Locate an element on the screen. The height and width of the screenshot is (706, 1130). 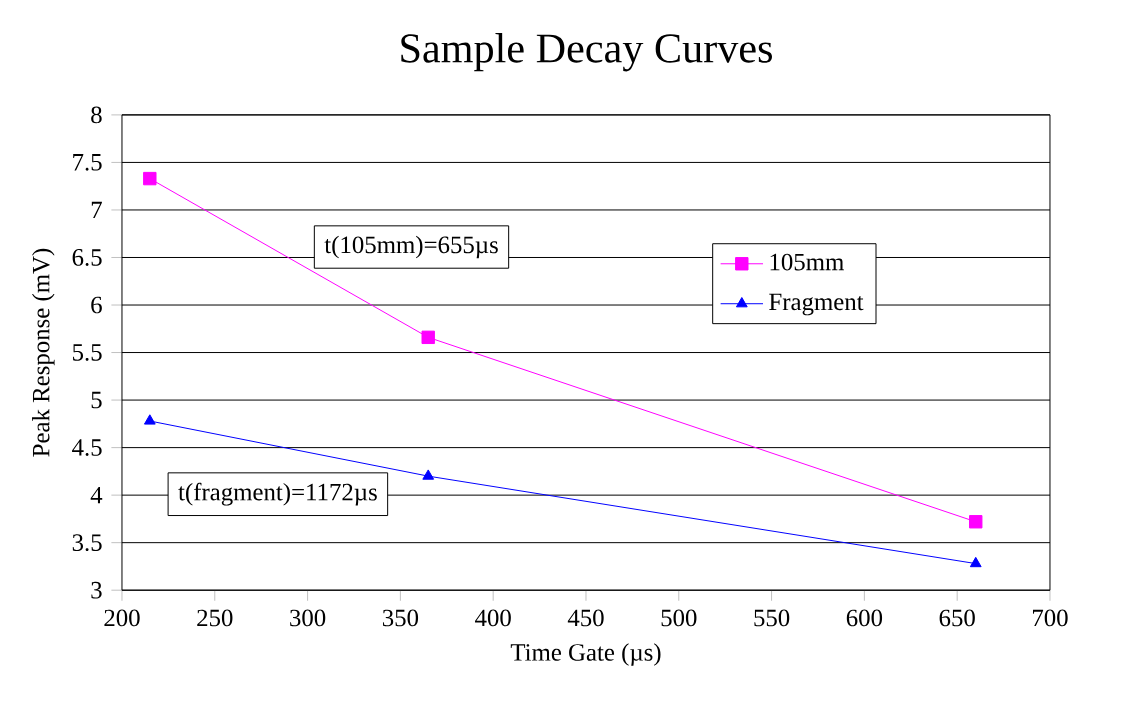
y-tick-label: 4.5 is located at coordinates (87, 447).